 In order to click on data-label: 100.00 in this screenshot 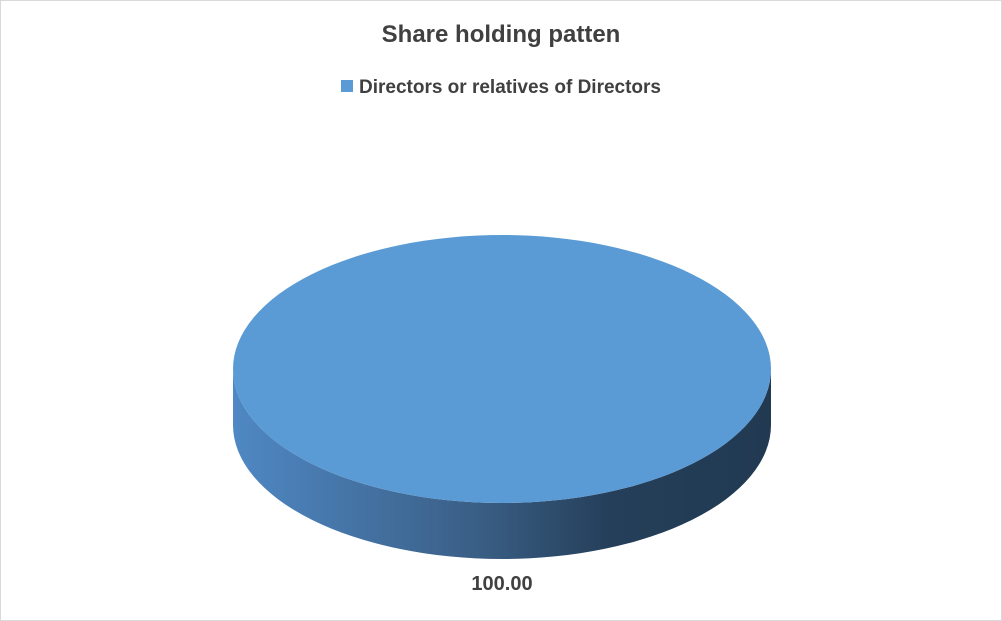, I will do `click(501, 584)`.